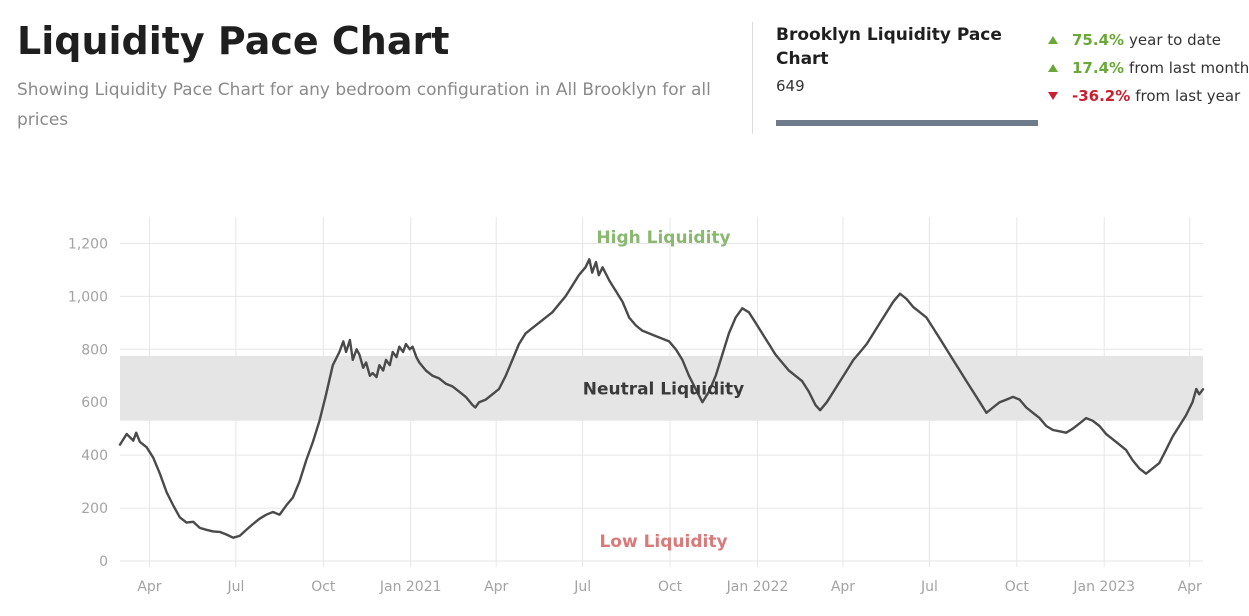 This screenshot has width=1249, height=616. Describe the element at coordinates (88, 297) in the screenshot. I see `y-tick-label: 1,000` at that location.